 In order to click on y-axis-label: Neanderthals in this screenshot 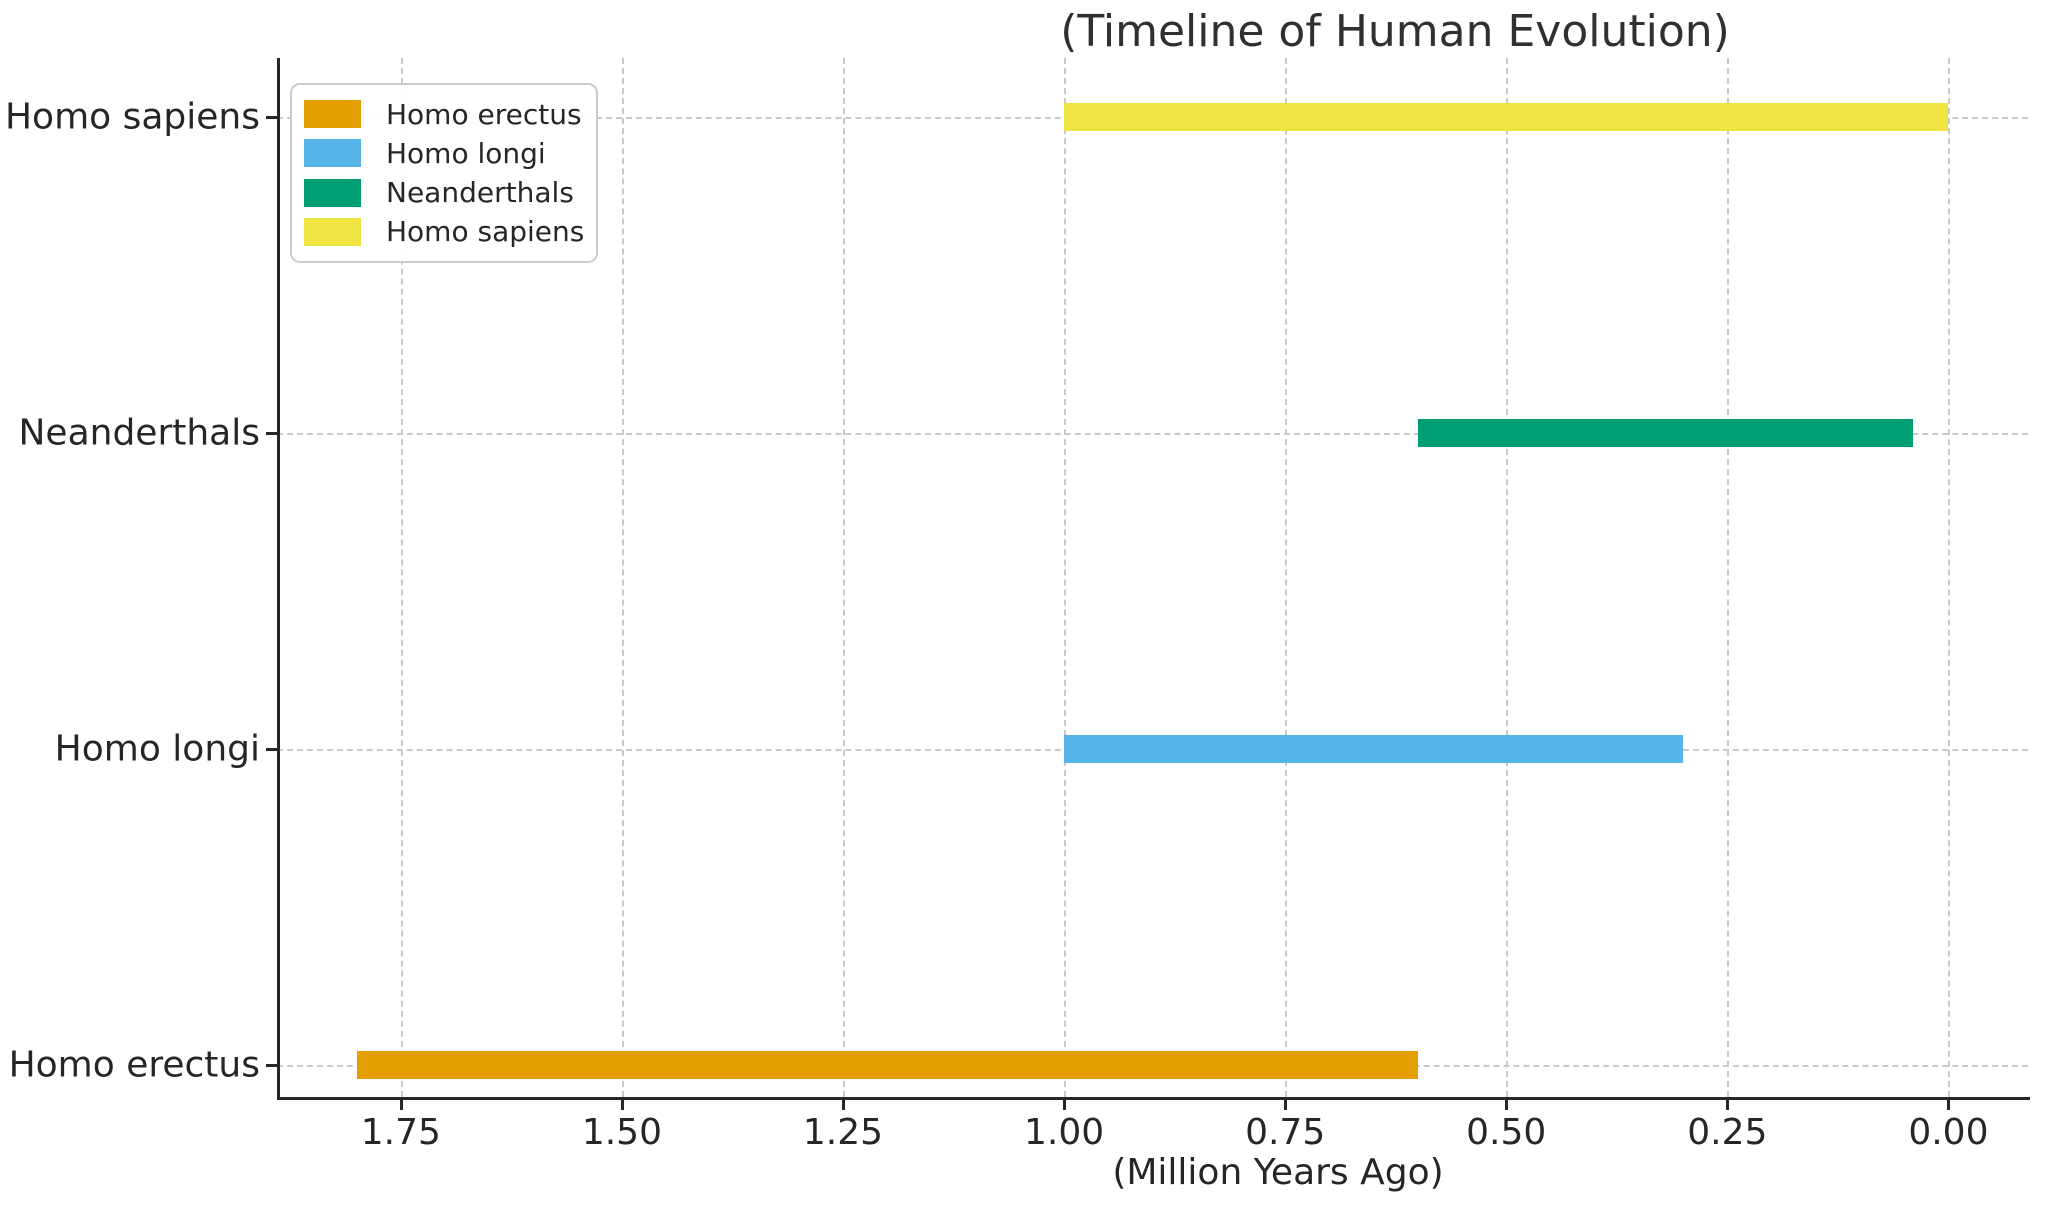, I will do `click(139, 433)`.